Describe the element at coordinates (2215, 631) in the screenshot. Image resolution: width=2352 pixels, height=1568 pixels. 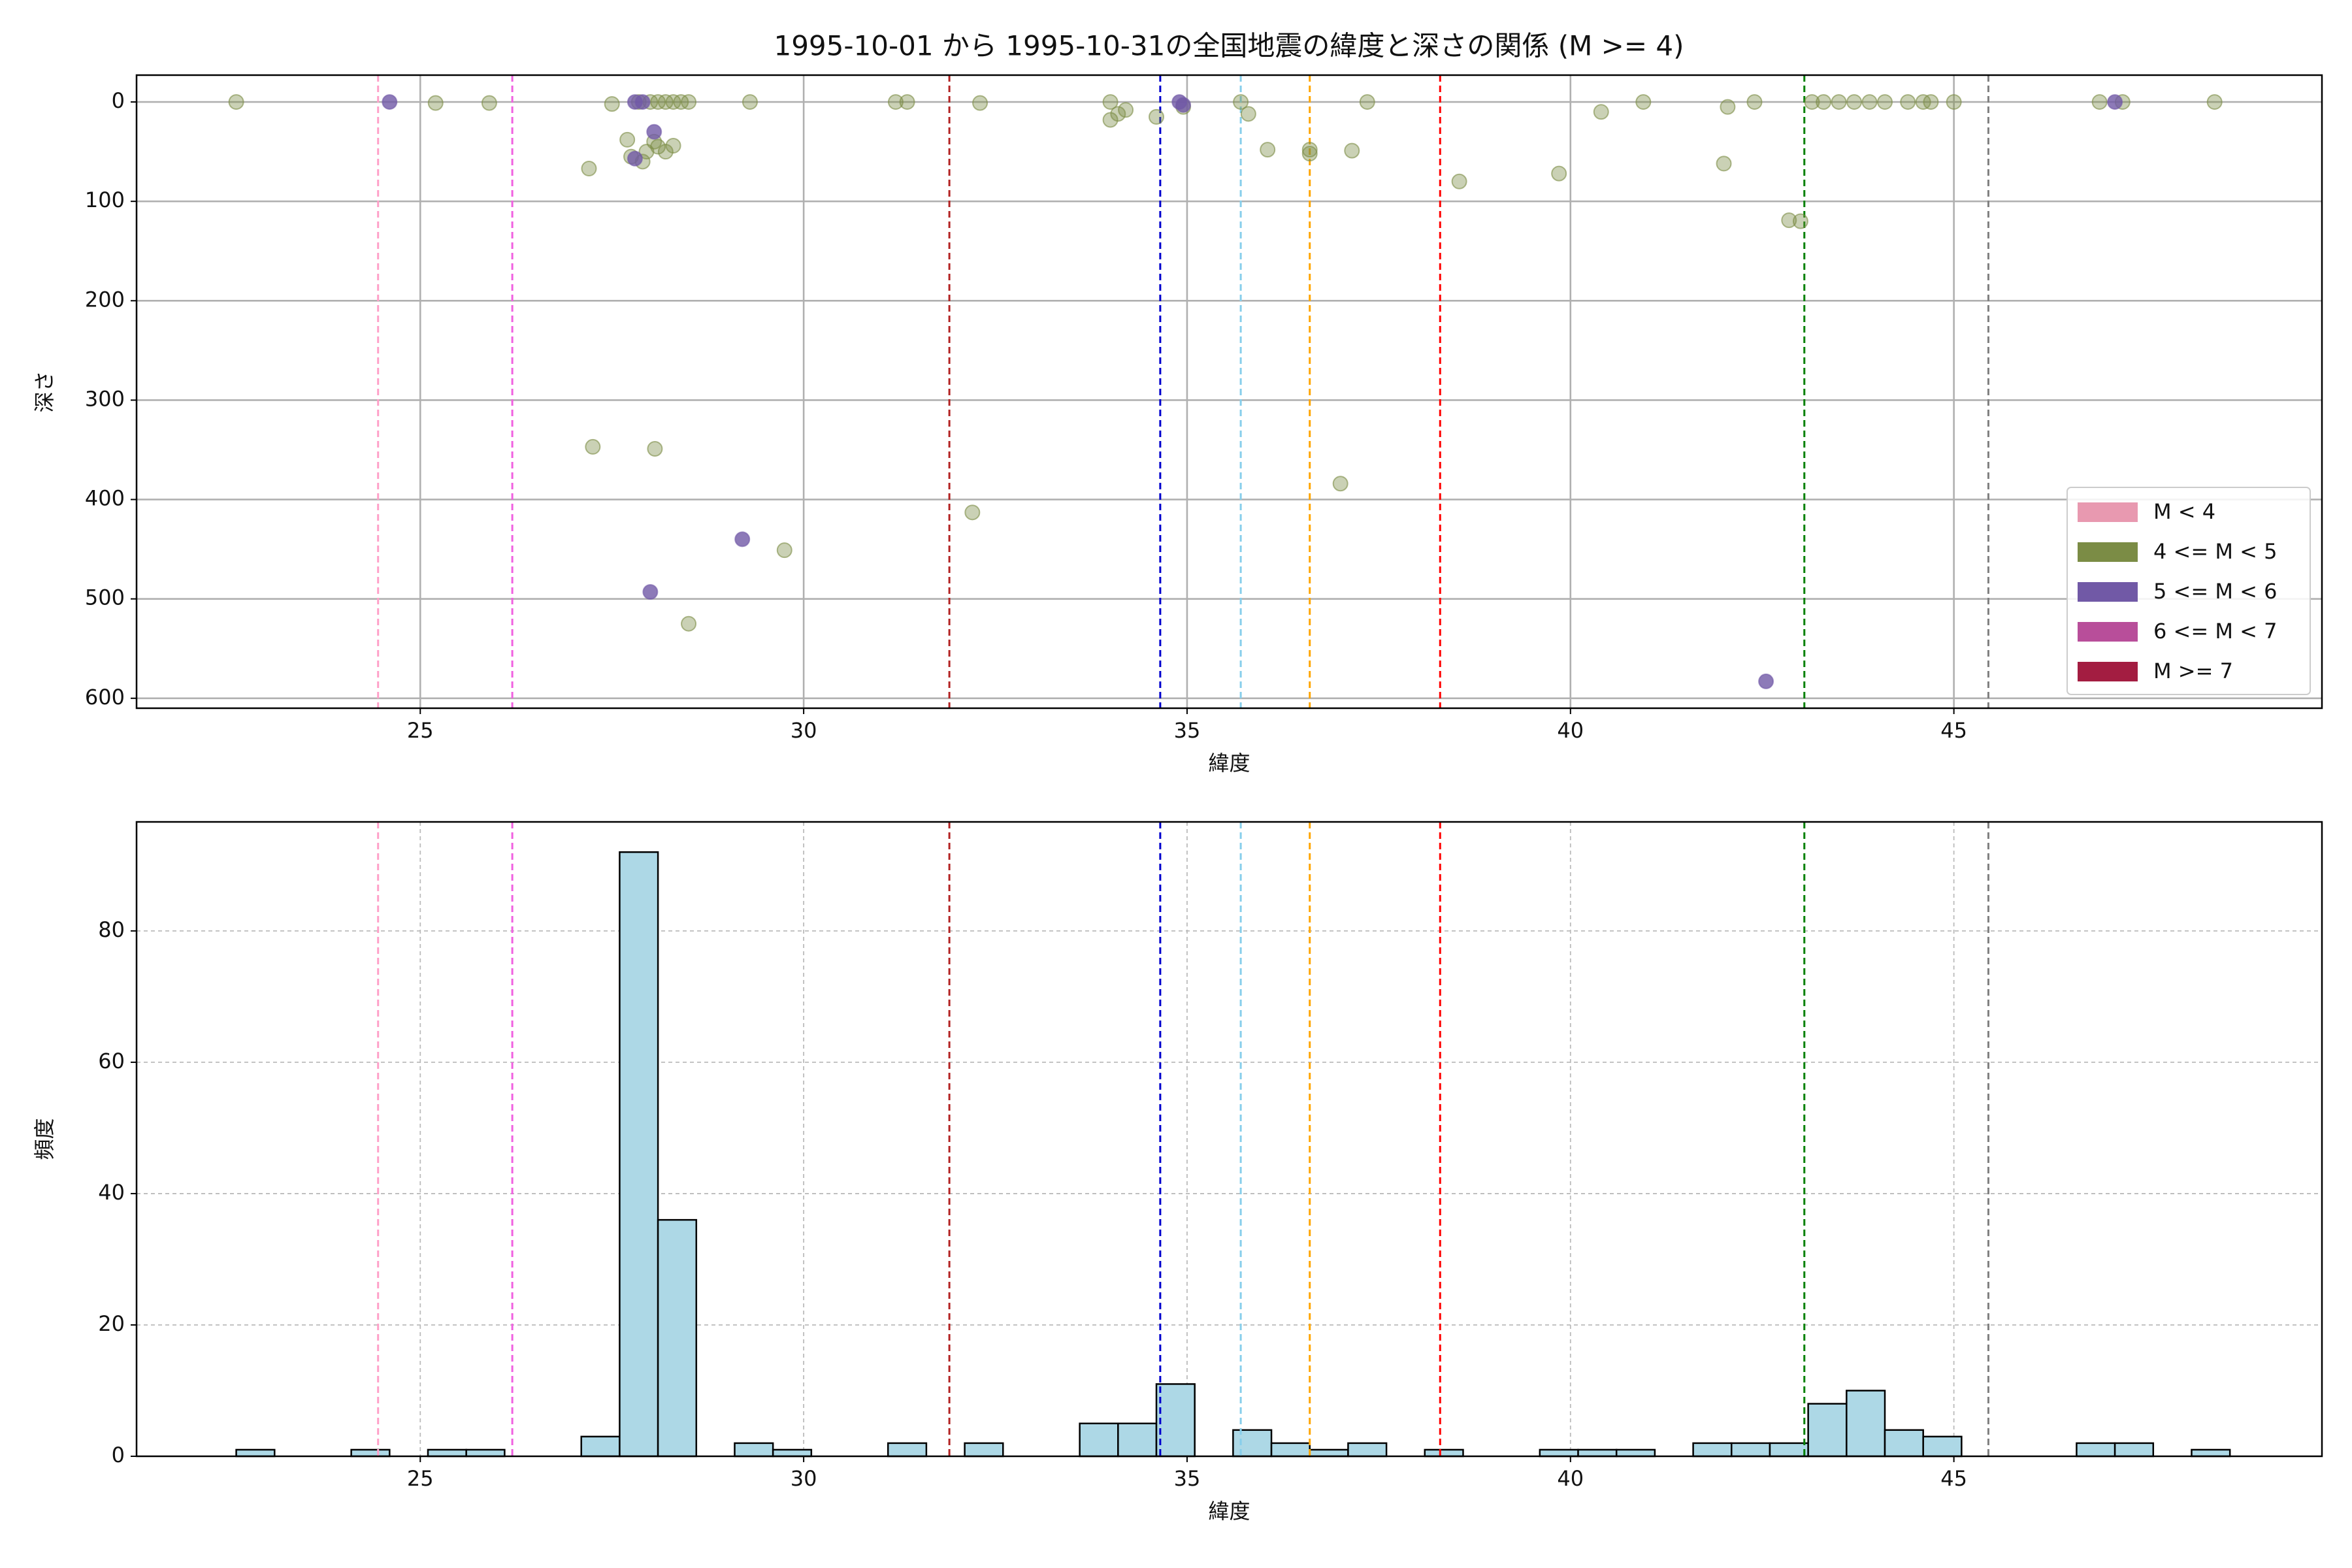
I see `legend-label: 6 <= M < 7` at that location.